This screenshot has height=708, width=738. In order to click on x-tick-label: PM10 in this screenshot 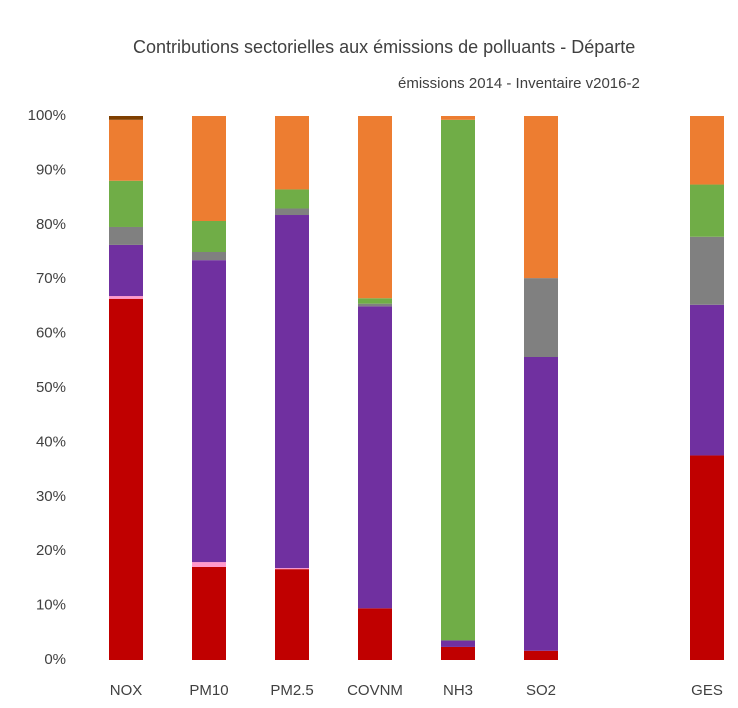, I will do `click(208, 690)`.